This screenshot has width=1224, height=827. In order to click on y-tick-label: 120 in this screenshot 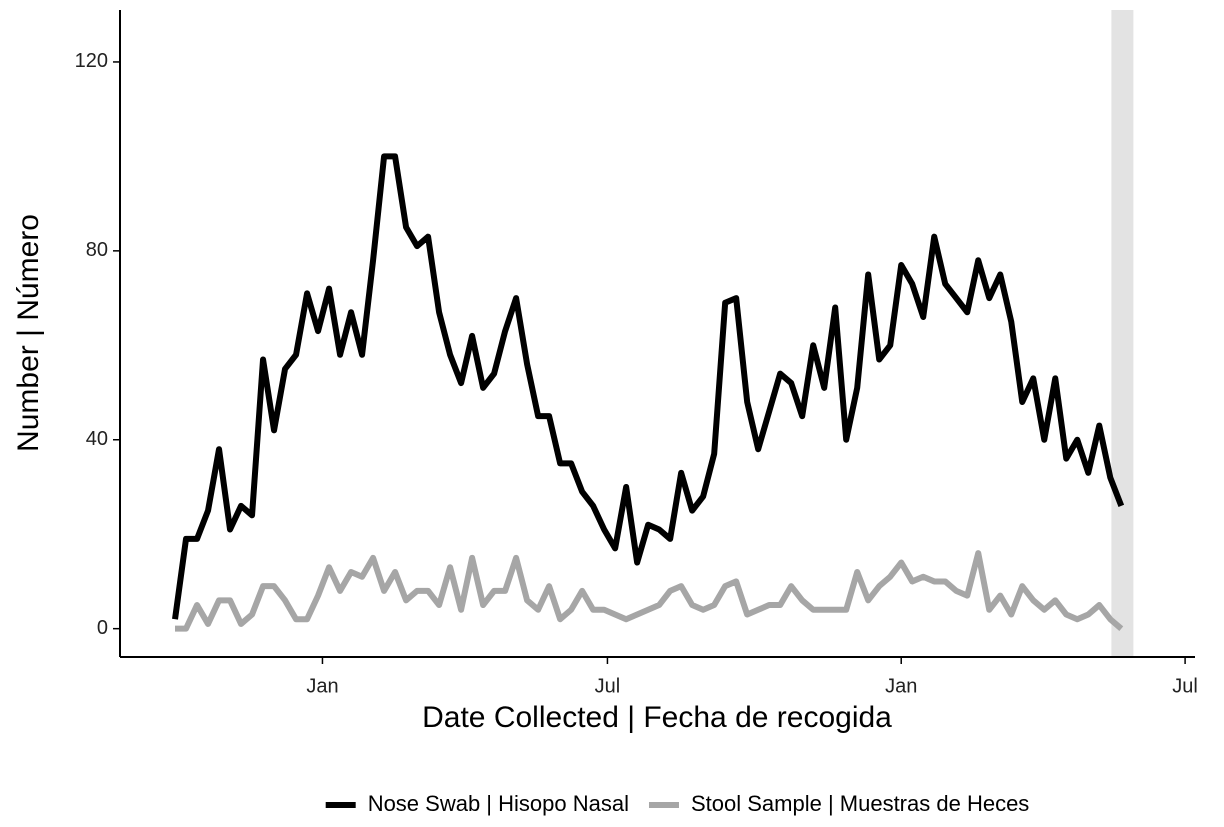, I will do `click(91, 61)`.